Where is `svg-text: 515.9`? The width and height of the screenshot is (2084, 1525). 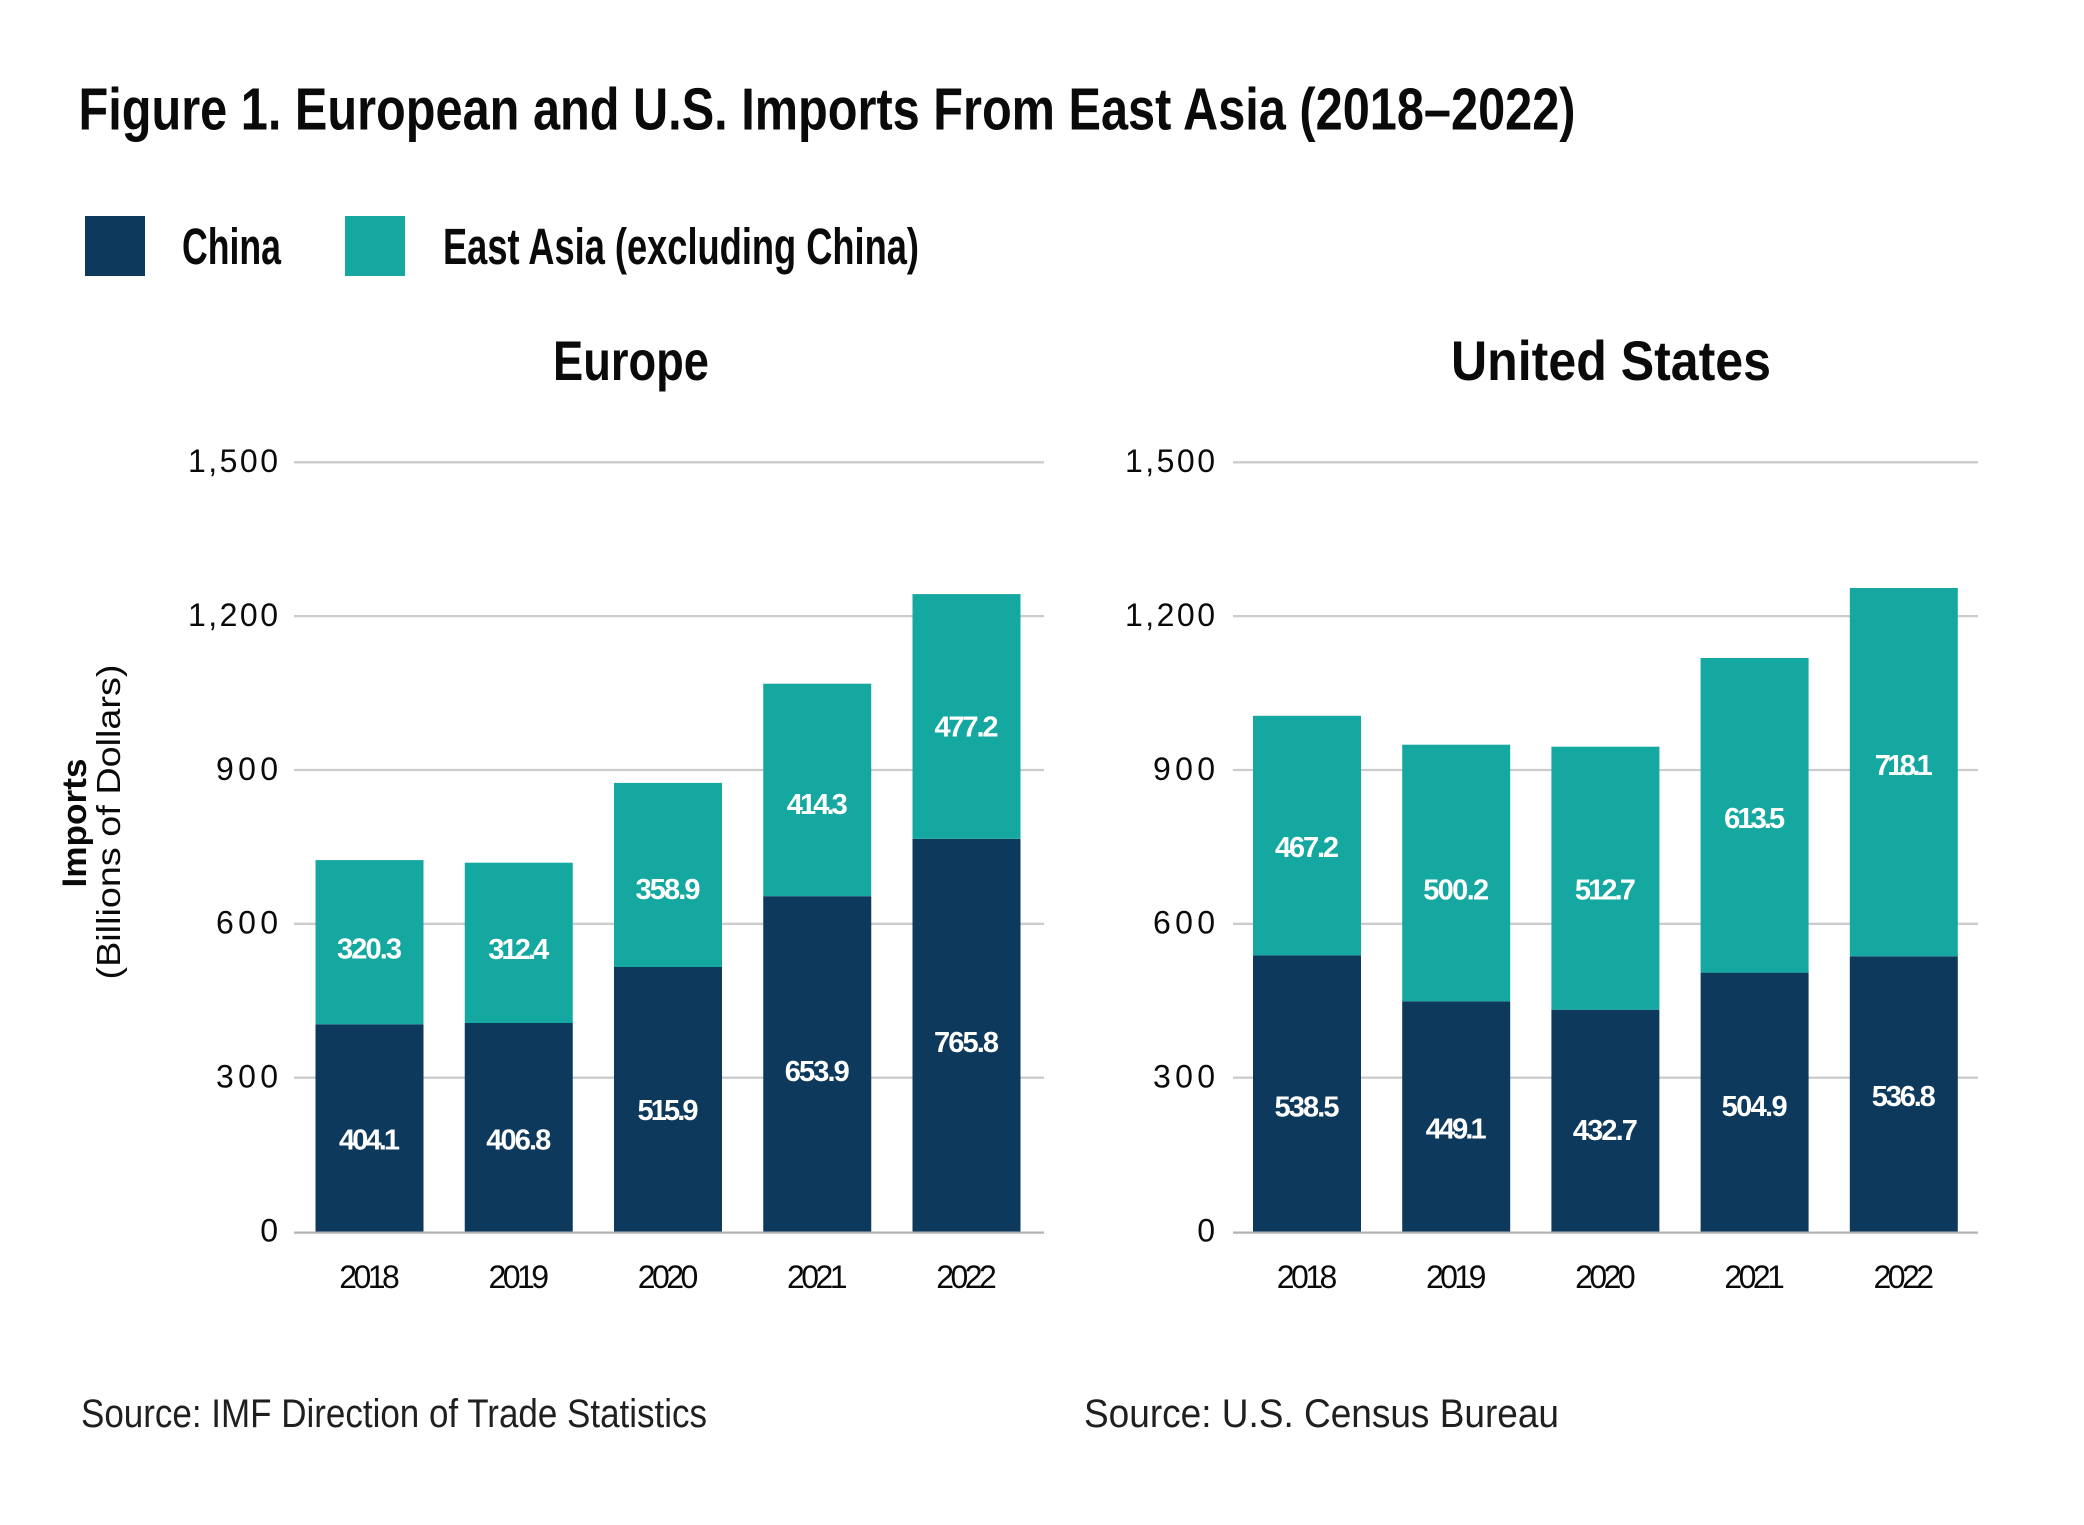 svg-text: 515.9 is located at coordinates (668, 1111).